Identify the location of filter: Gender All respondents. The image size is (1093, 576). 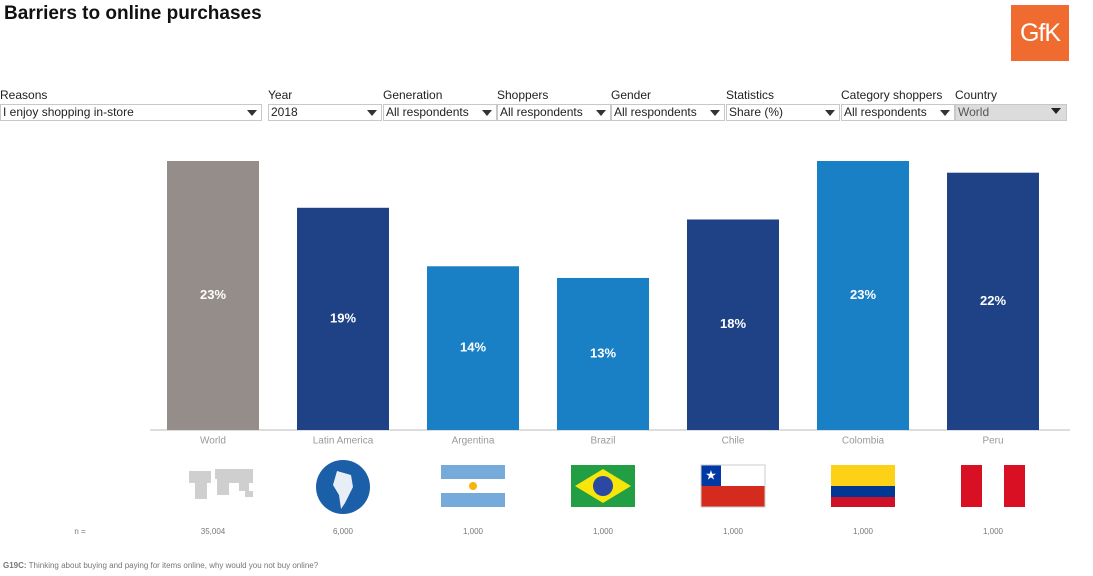
(668, 104).